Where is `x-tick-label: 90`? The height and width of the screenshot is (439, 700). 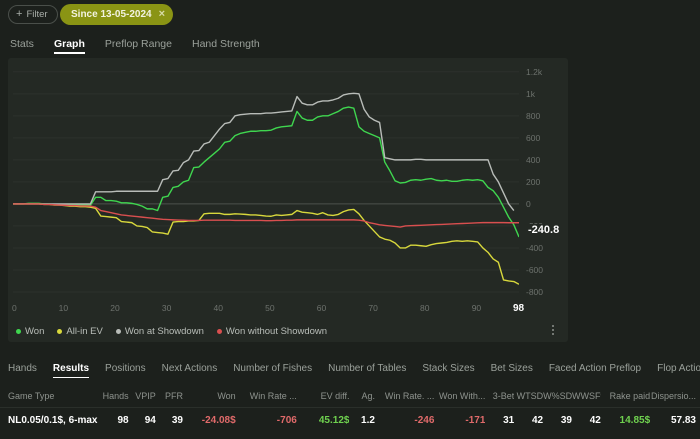
x-tick-label: 90 is located at coordinates (476, 308).